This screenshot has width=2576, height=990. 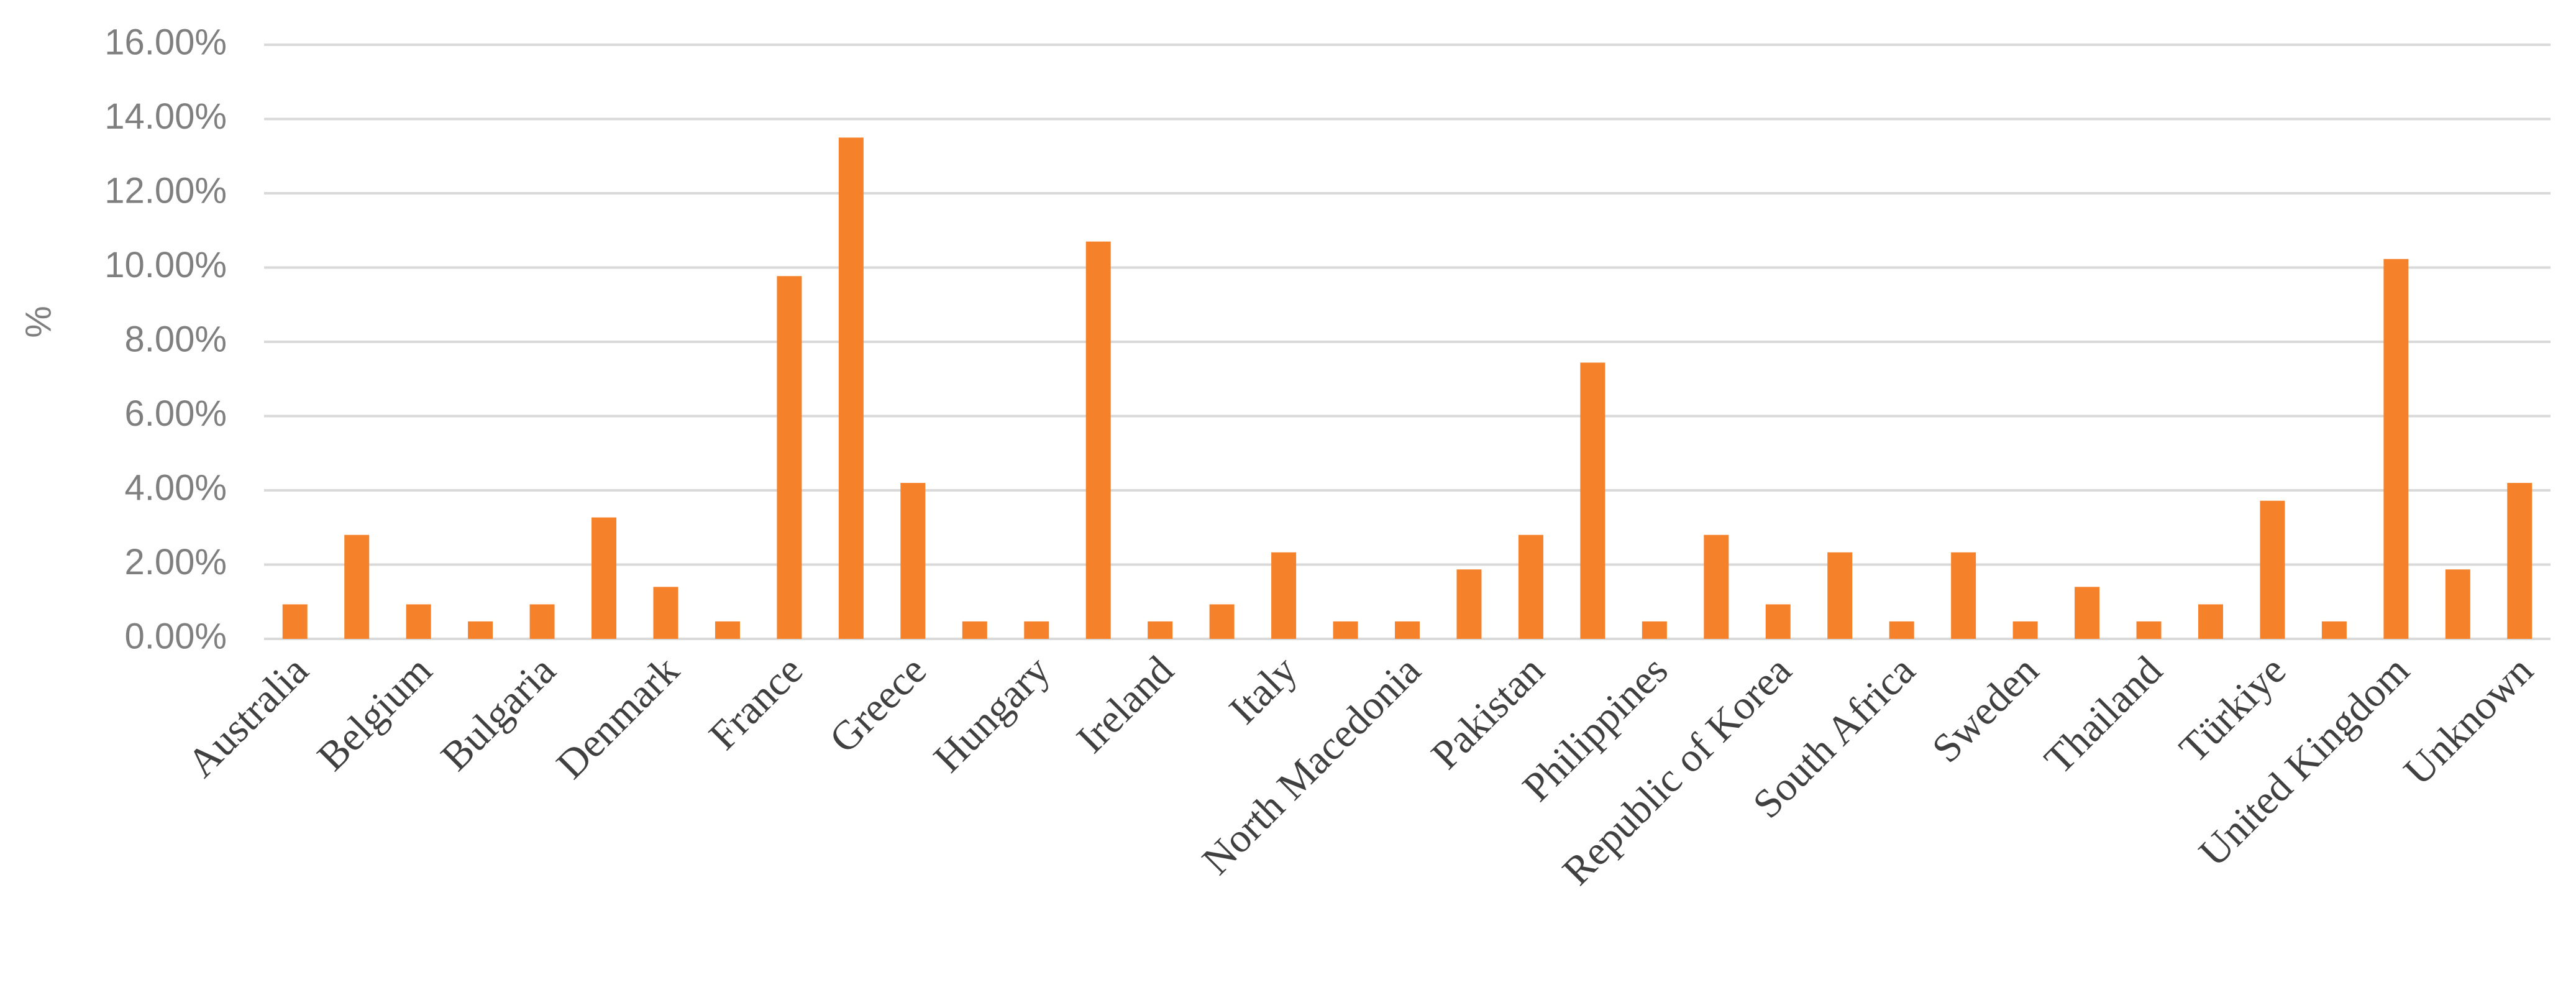 What do you see at coordinates (375, 713) in the screenshot?
I see `x-tick-label: Belgium` at bounding box center [375, 713].